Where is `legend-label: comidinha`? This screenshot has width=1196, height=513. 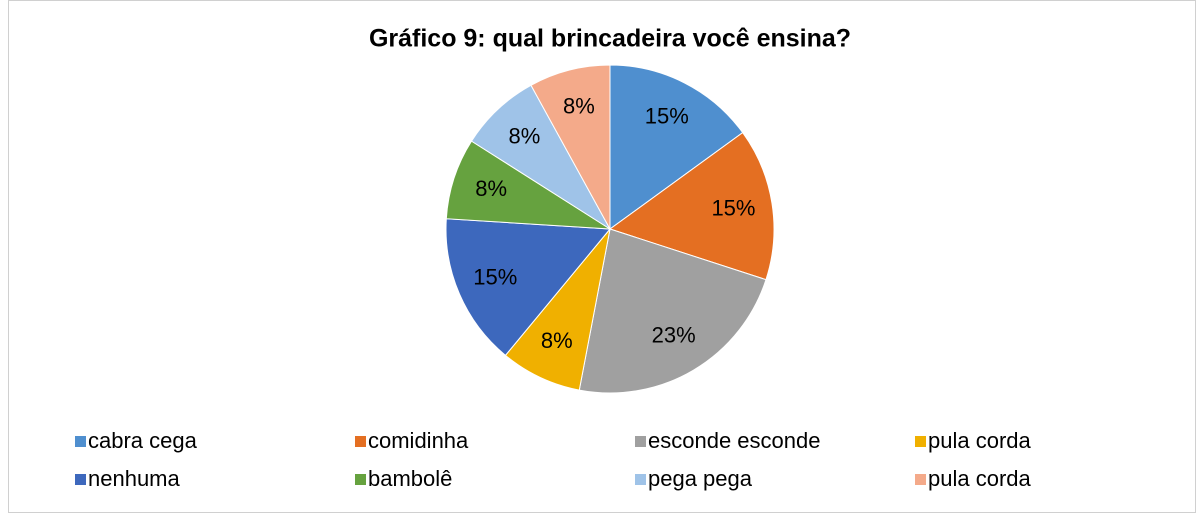 legend-label: comidinha is located at coordinates (418, 440).